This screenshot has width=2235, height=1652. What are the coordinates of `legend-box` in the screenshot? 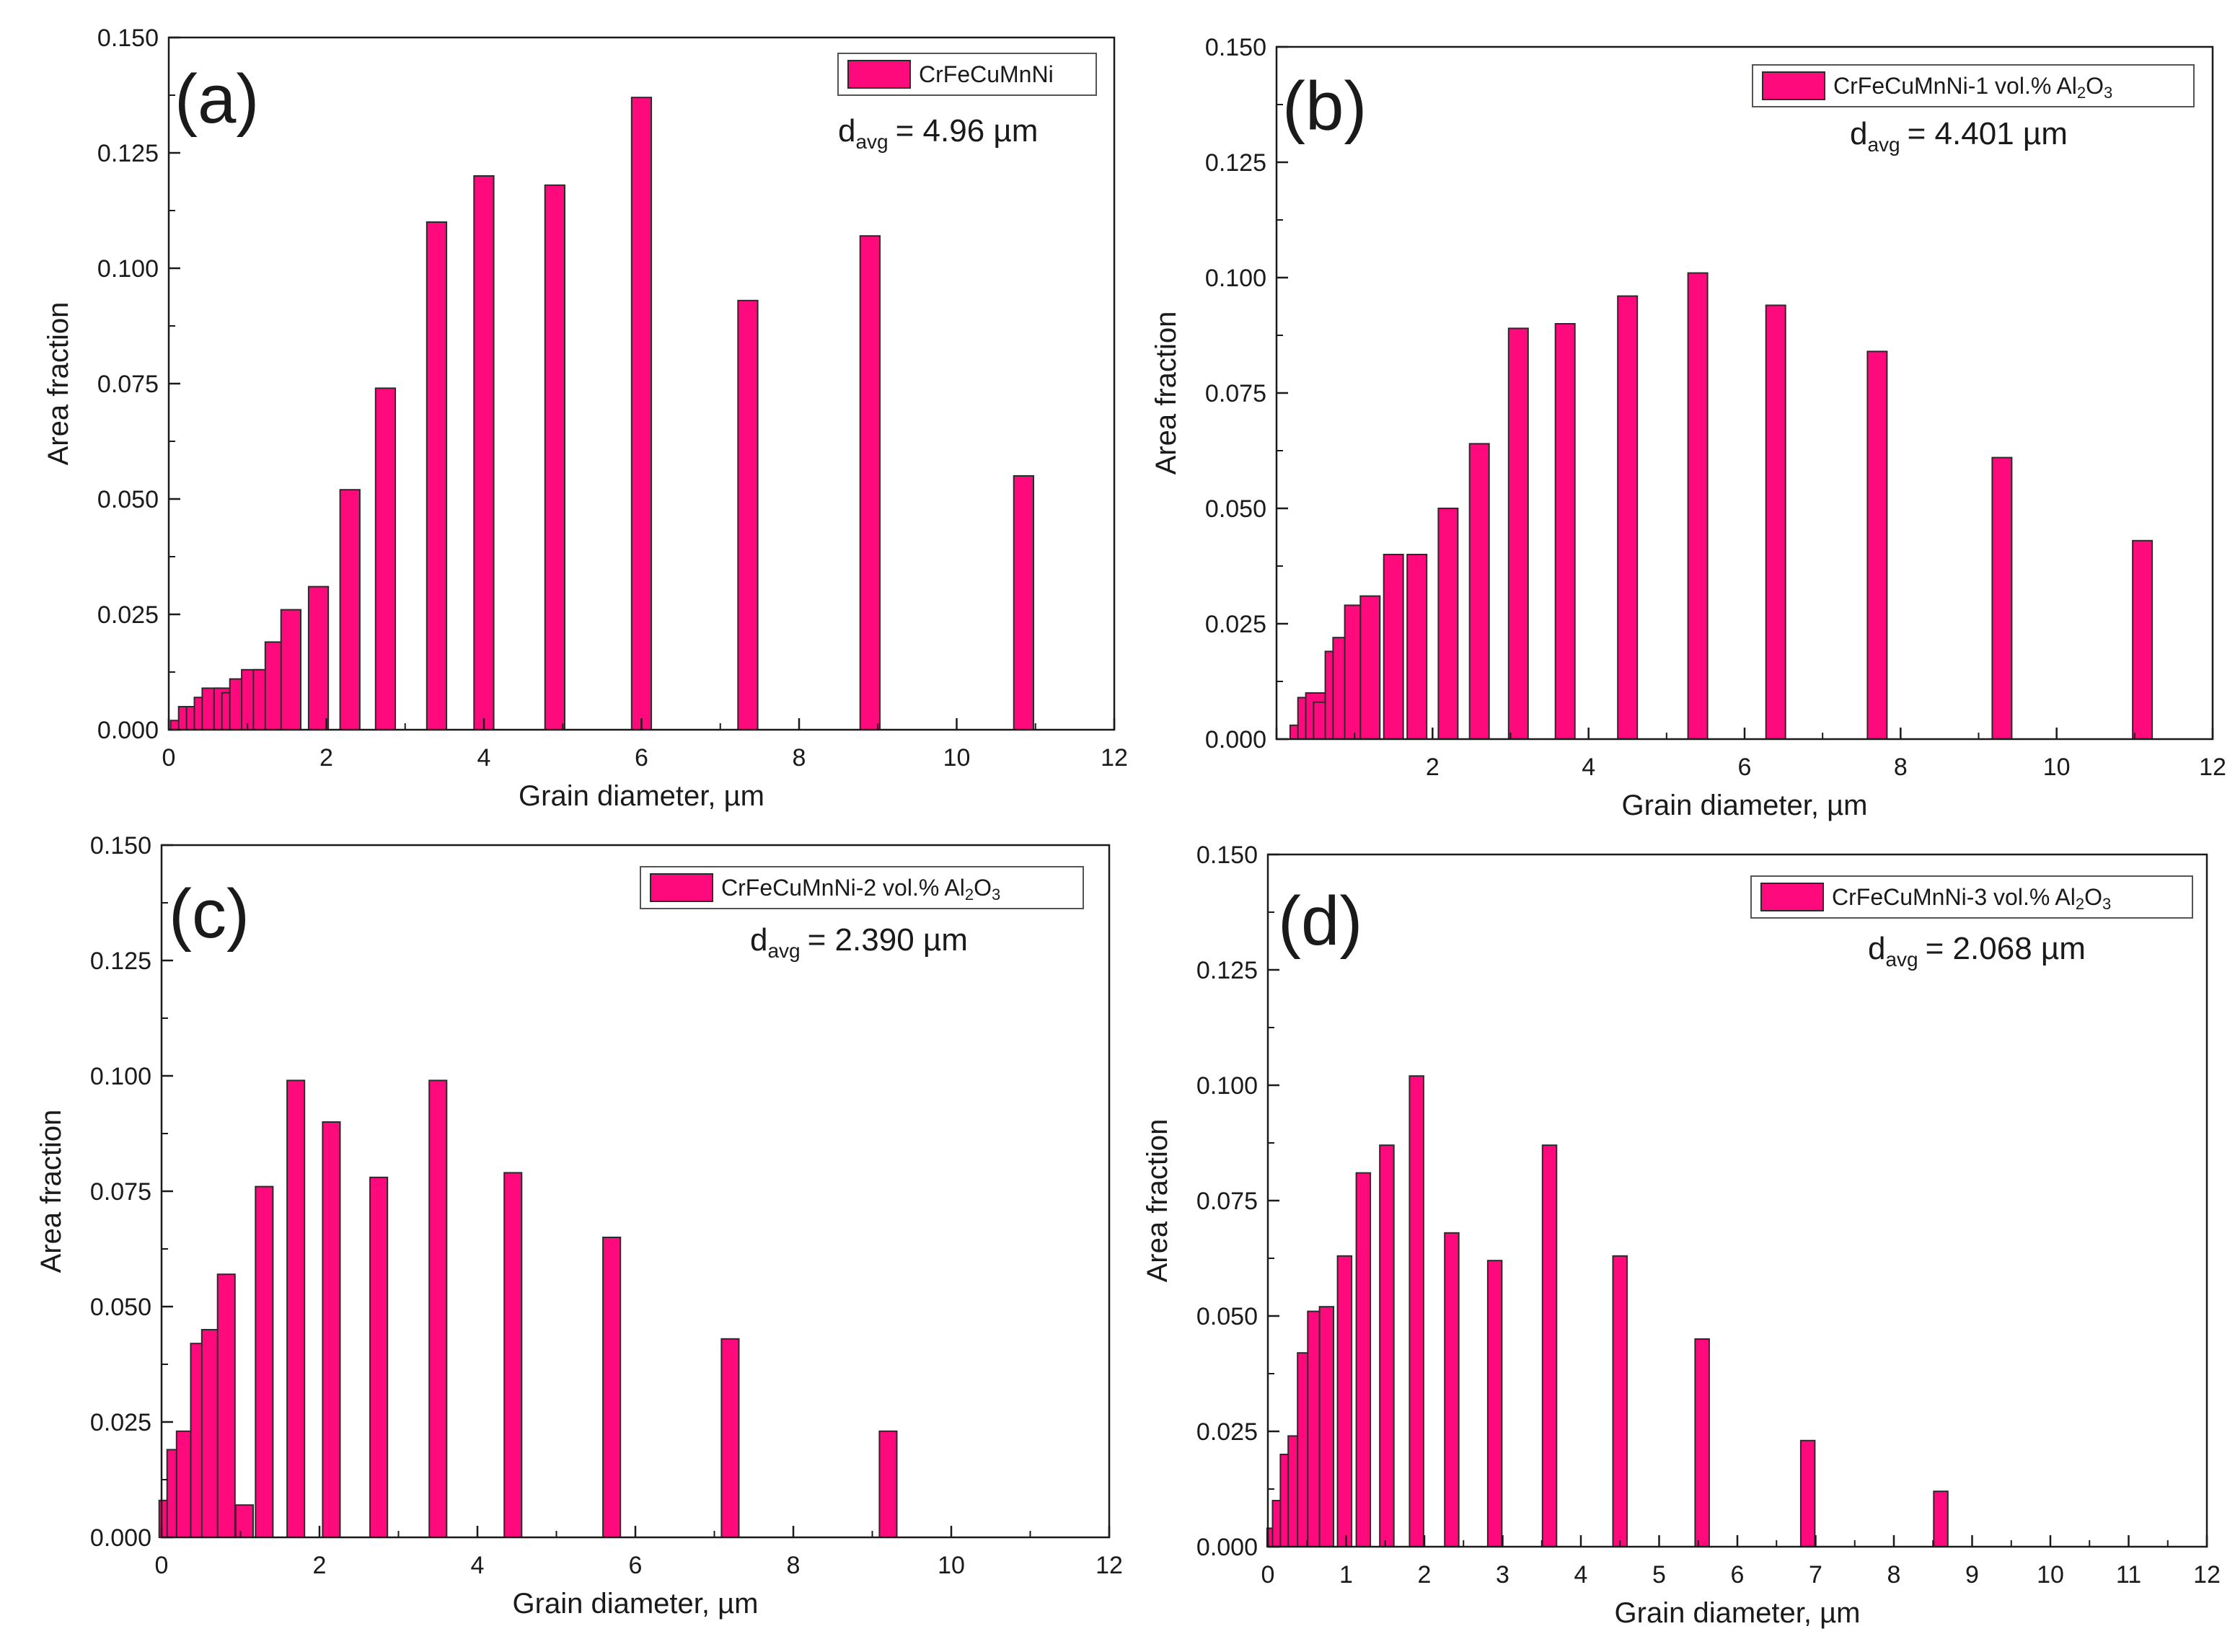 It's located at (1971, 897).